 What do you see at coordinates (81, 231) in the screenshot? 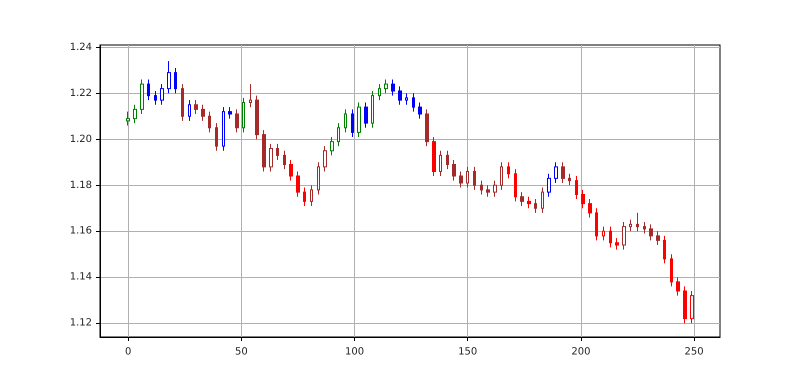
I see `y-tick-label: 1.16` at bounding box center [81, 231].